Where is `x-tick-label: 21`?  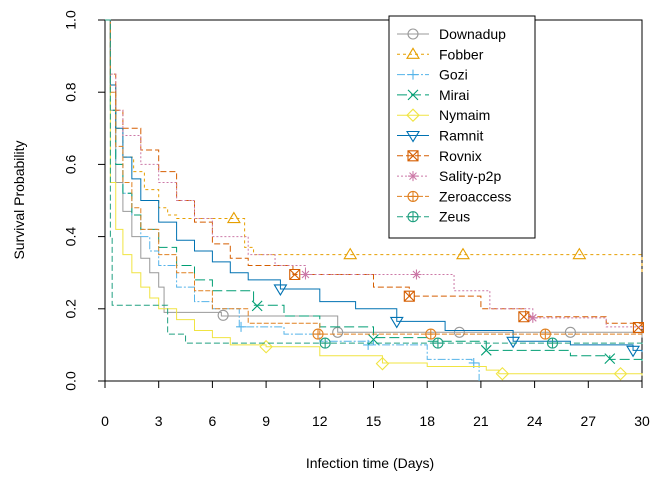 x-tick-label: 21 is located at coordinates (481, 421).